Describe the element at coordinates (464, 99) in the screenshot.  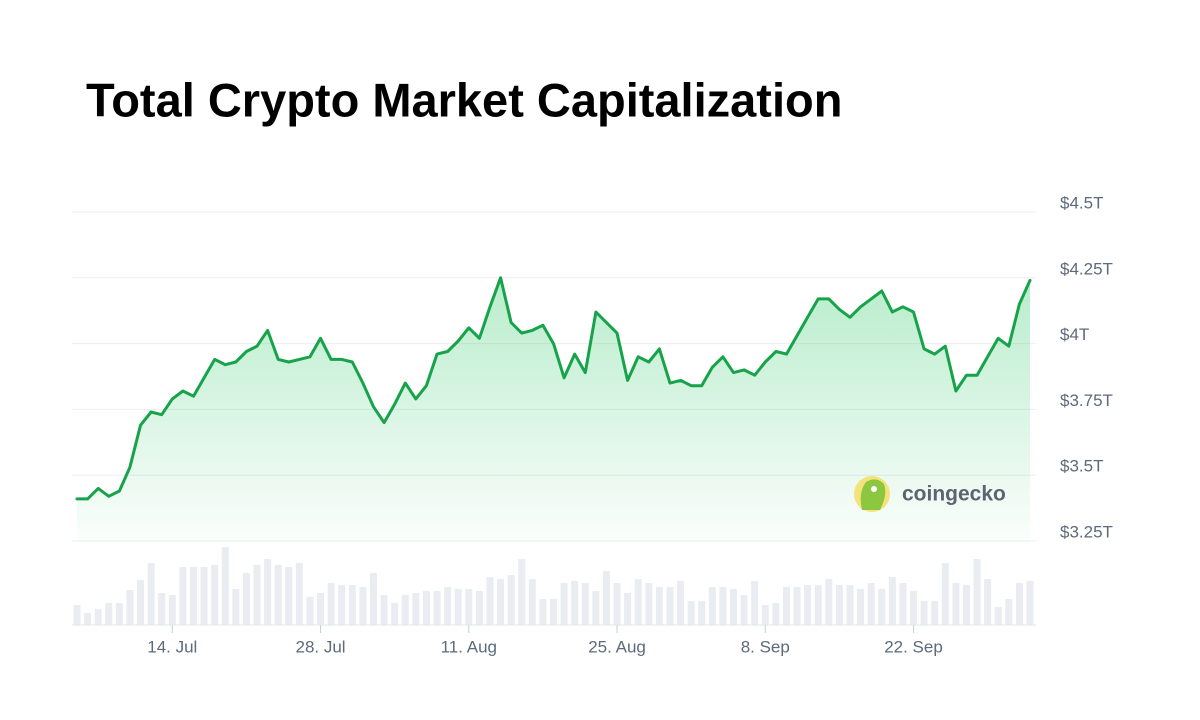
I see `chart-title: Total Crypto Market Capitalization` at that location.